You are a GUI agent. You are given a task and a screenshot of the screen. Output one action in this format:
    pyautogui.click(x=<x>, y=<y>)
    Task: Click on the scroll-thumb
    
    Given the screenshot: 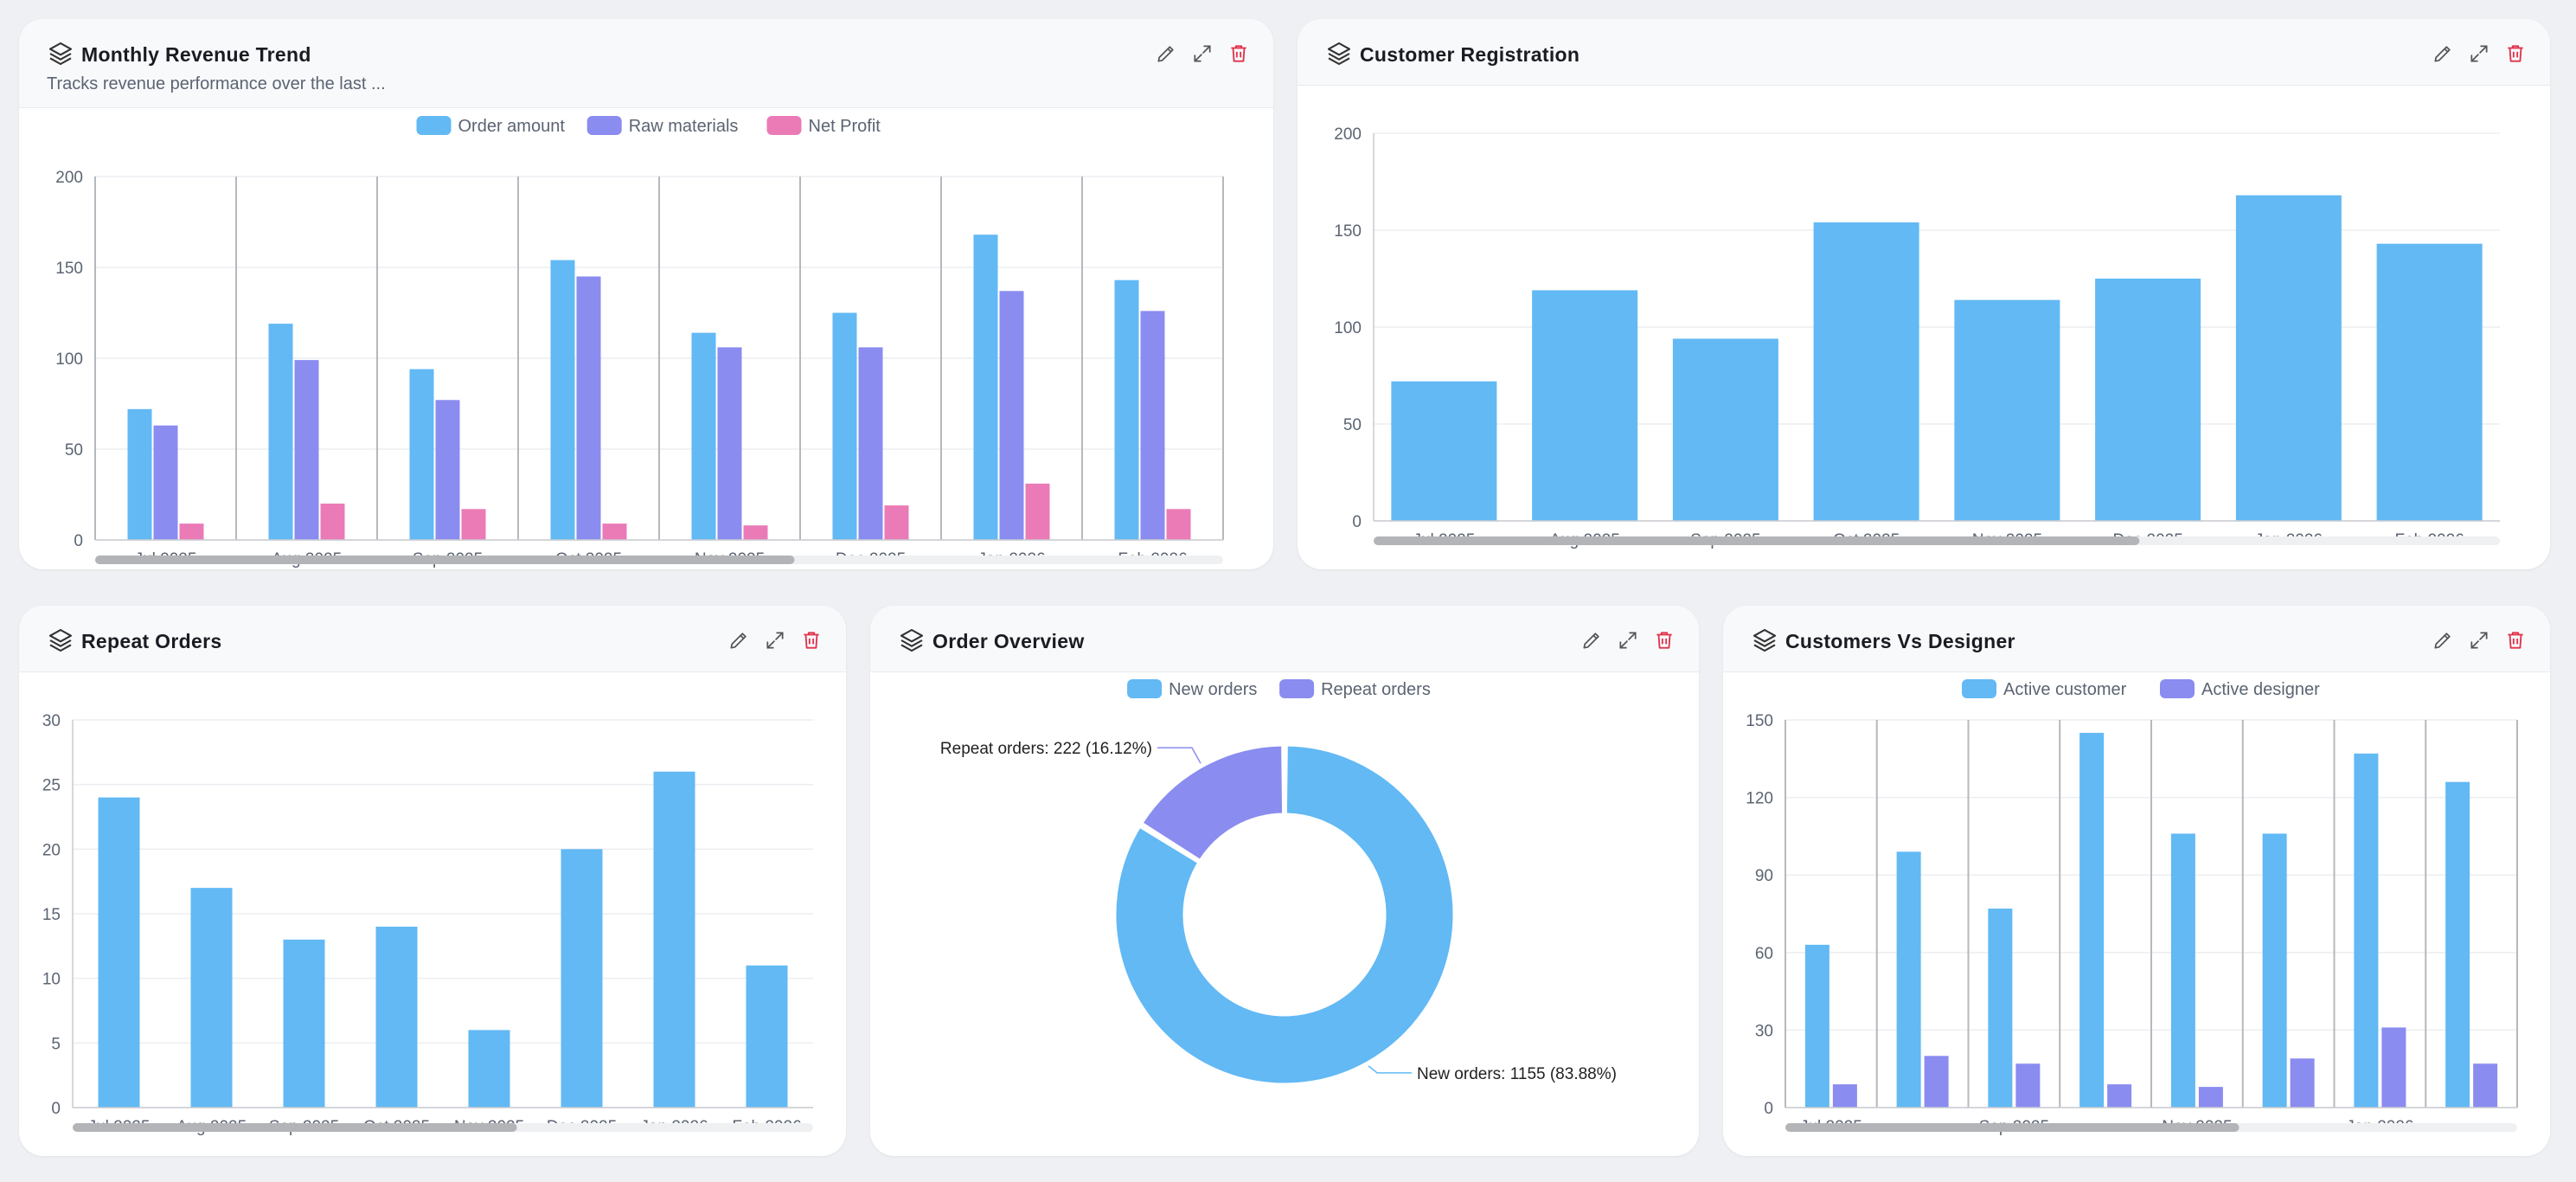 What is the action you would take?
    pyautogui.click(x=295, y=1127)
    